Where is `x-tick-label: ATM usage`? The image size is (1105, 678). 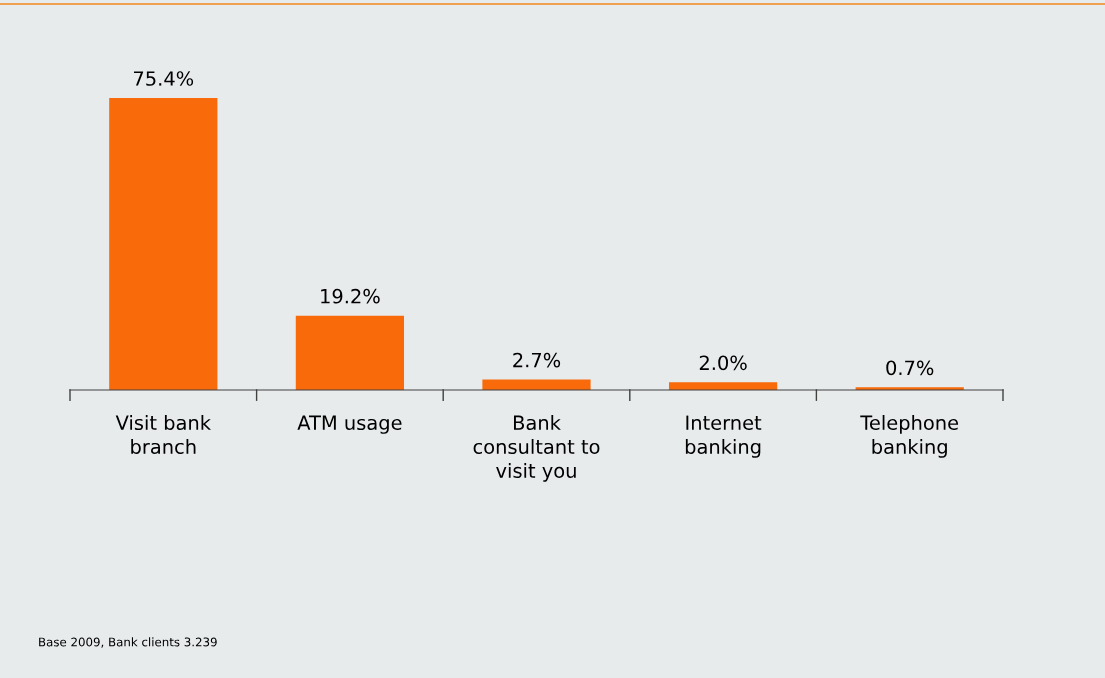
x-tick-label: ATM usage is located at coordinates (349, 424).